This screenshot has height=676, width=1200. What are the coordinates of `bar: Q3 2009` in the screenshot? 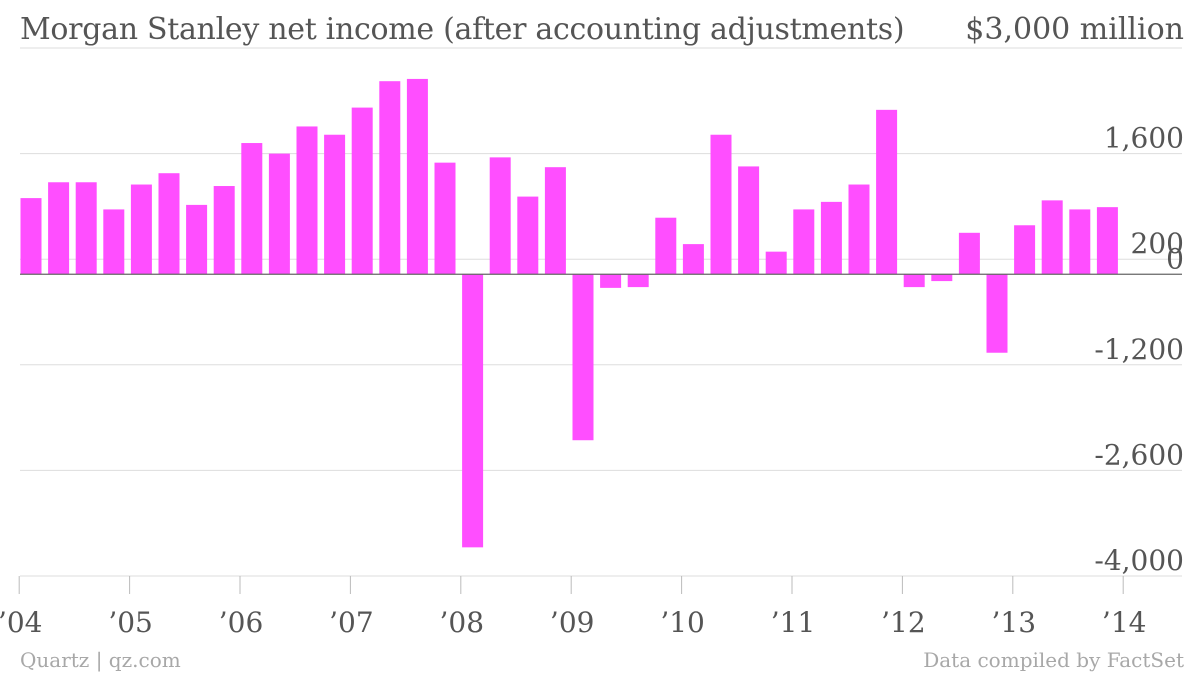 It's located at (638, 281).